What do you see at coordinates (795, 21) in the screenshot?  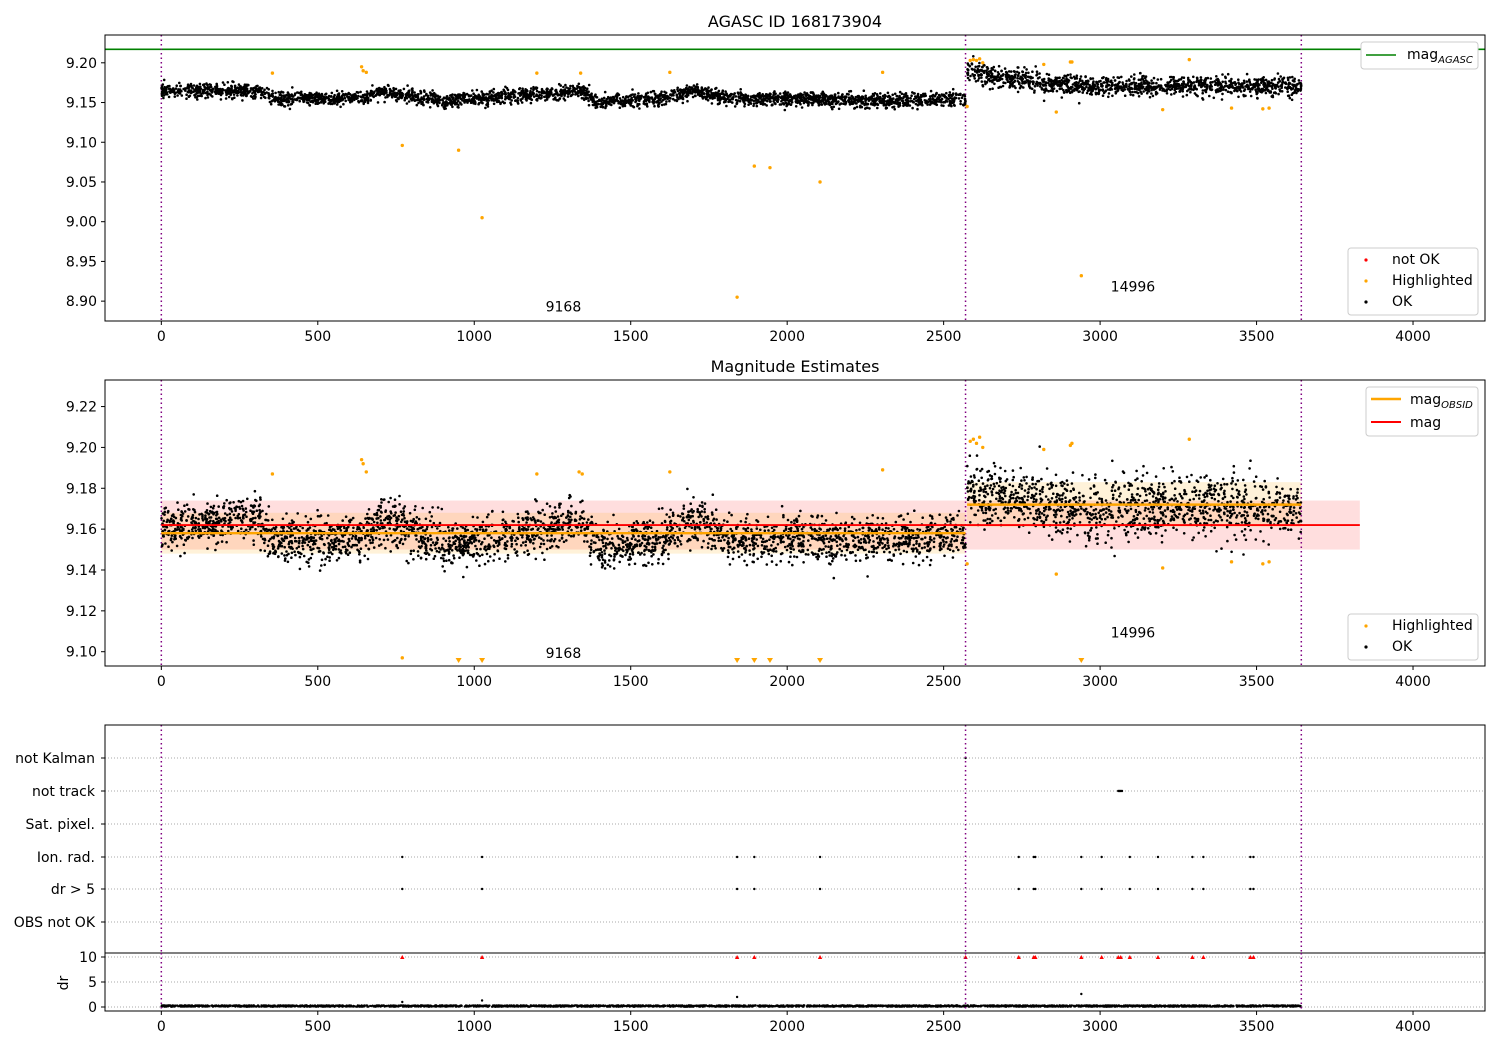 I see `agasc-panel-title: AGASC ID 168173904` at bounding box center [795, 21].